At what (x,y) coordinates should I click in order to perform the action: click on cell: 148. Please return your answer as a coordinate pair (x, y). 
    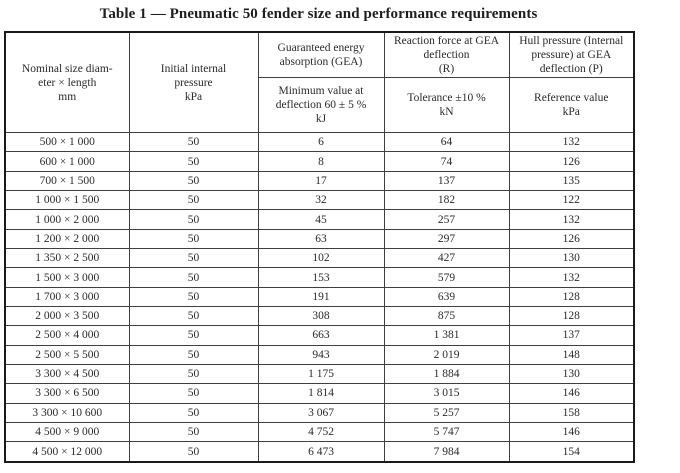
    Looking at the image, I should click on (571, 354).